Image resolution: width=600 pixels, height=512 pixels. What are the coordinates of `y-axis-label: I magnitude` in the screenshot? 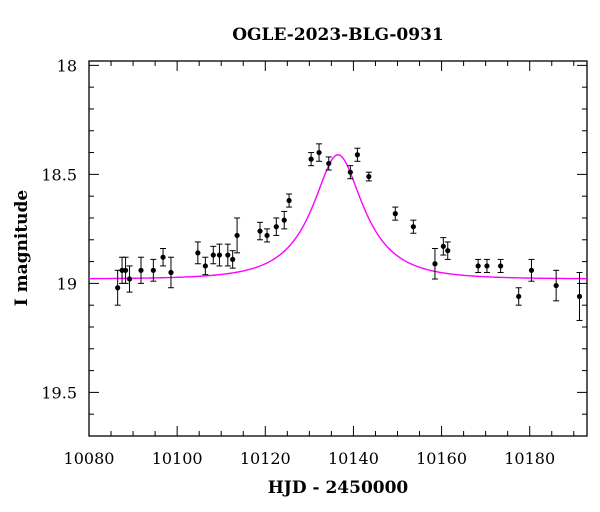 It's located at (22, 248).